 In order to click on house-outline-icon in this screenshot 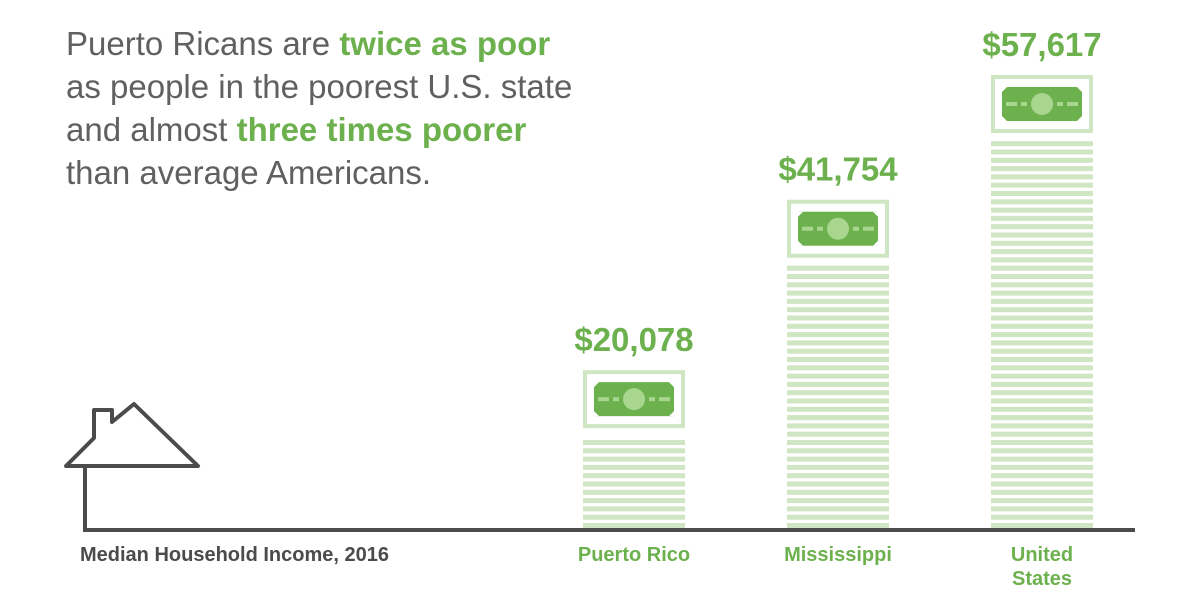, I will do `click(132, 466)`.